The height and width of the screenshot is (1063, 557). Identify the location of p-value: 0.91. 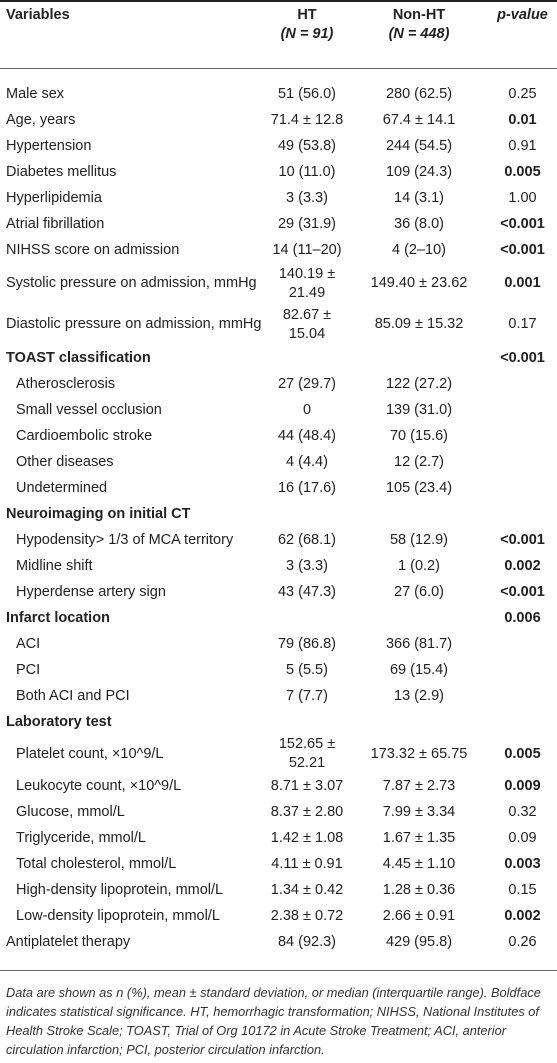
(522, 145).